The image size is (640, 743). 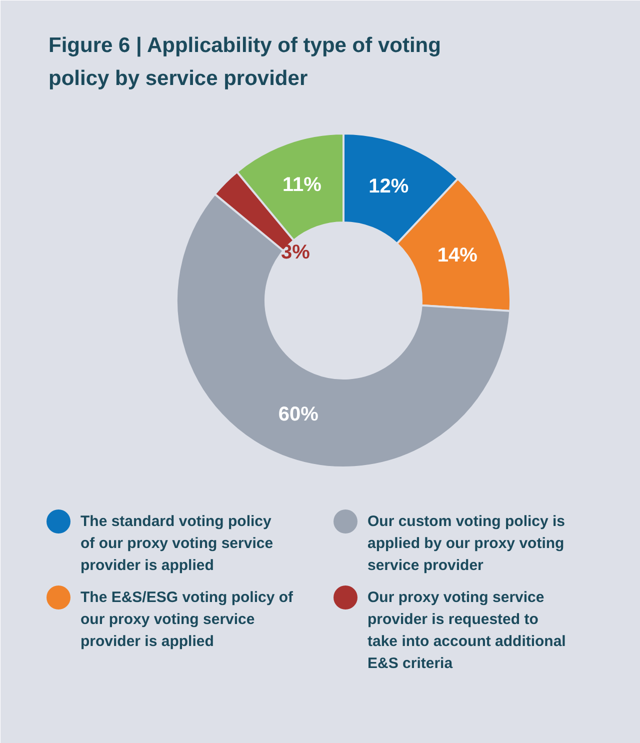 I want to click on legend-label: Our custom voting policy is applied by our proxy voting service provider, so click(x=467, y=543).